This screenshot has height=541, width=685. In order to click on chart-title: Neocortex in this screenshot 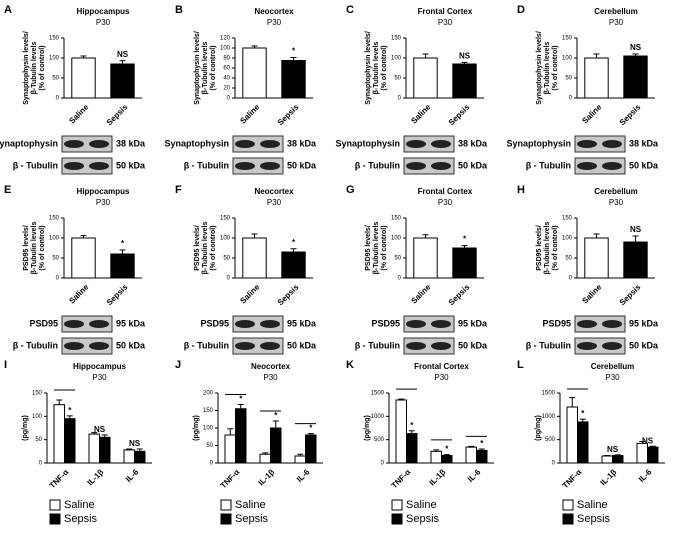, I will do `click(271, 366)`.